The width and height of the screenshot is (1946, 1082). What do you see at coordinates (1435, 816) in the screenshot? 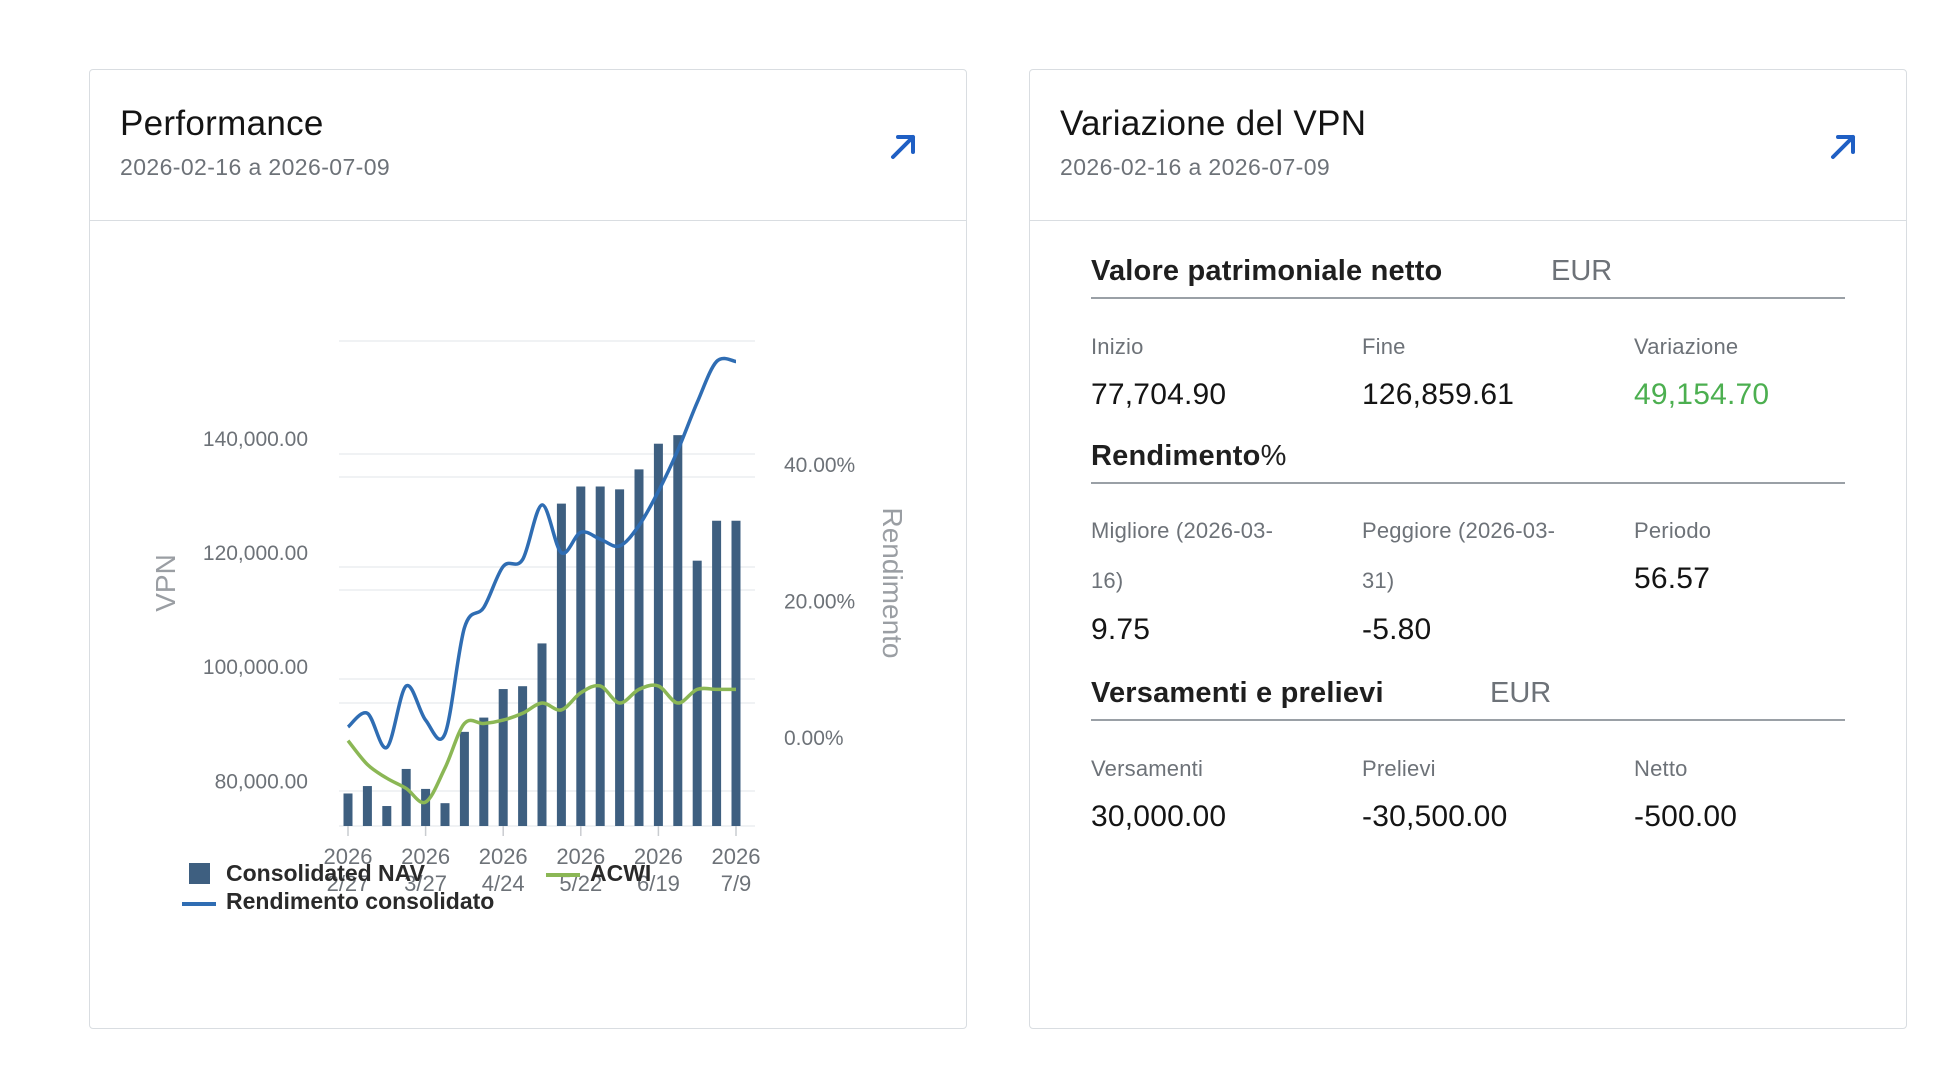
I see `withdrawals-value: -30,500.00` at bounding box center [1435, 816].